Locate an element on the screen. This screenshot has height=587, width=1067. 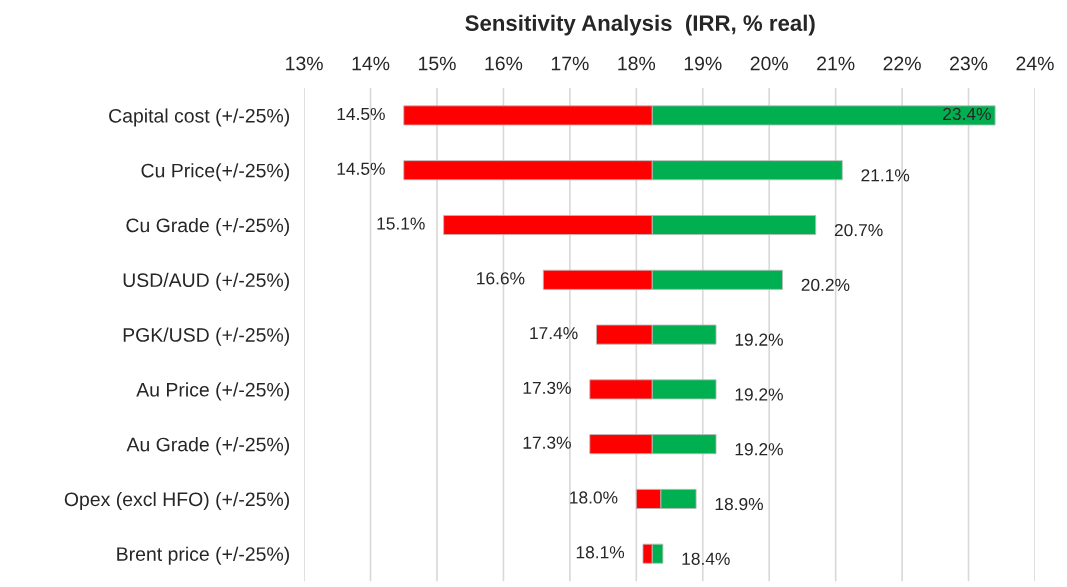
x-tick-label: 19% is located at coordinates (703, 63).